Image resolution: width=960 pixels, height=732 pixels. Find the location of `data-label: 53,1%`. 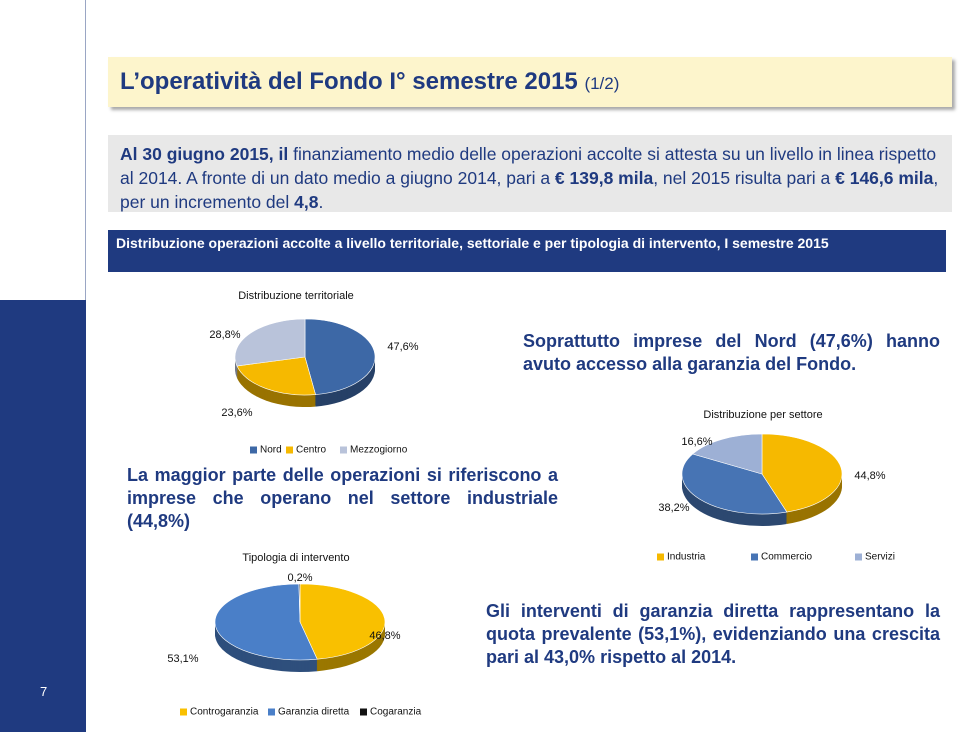

data-label: 53,1% is located at coordinates (182, 659).